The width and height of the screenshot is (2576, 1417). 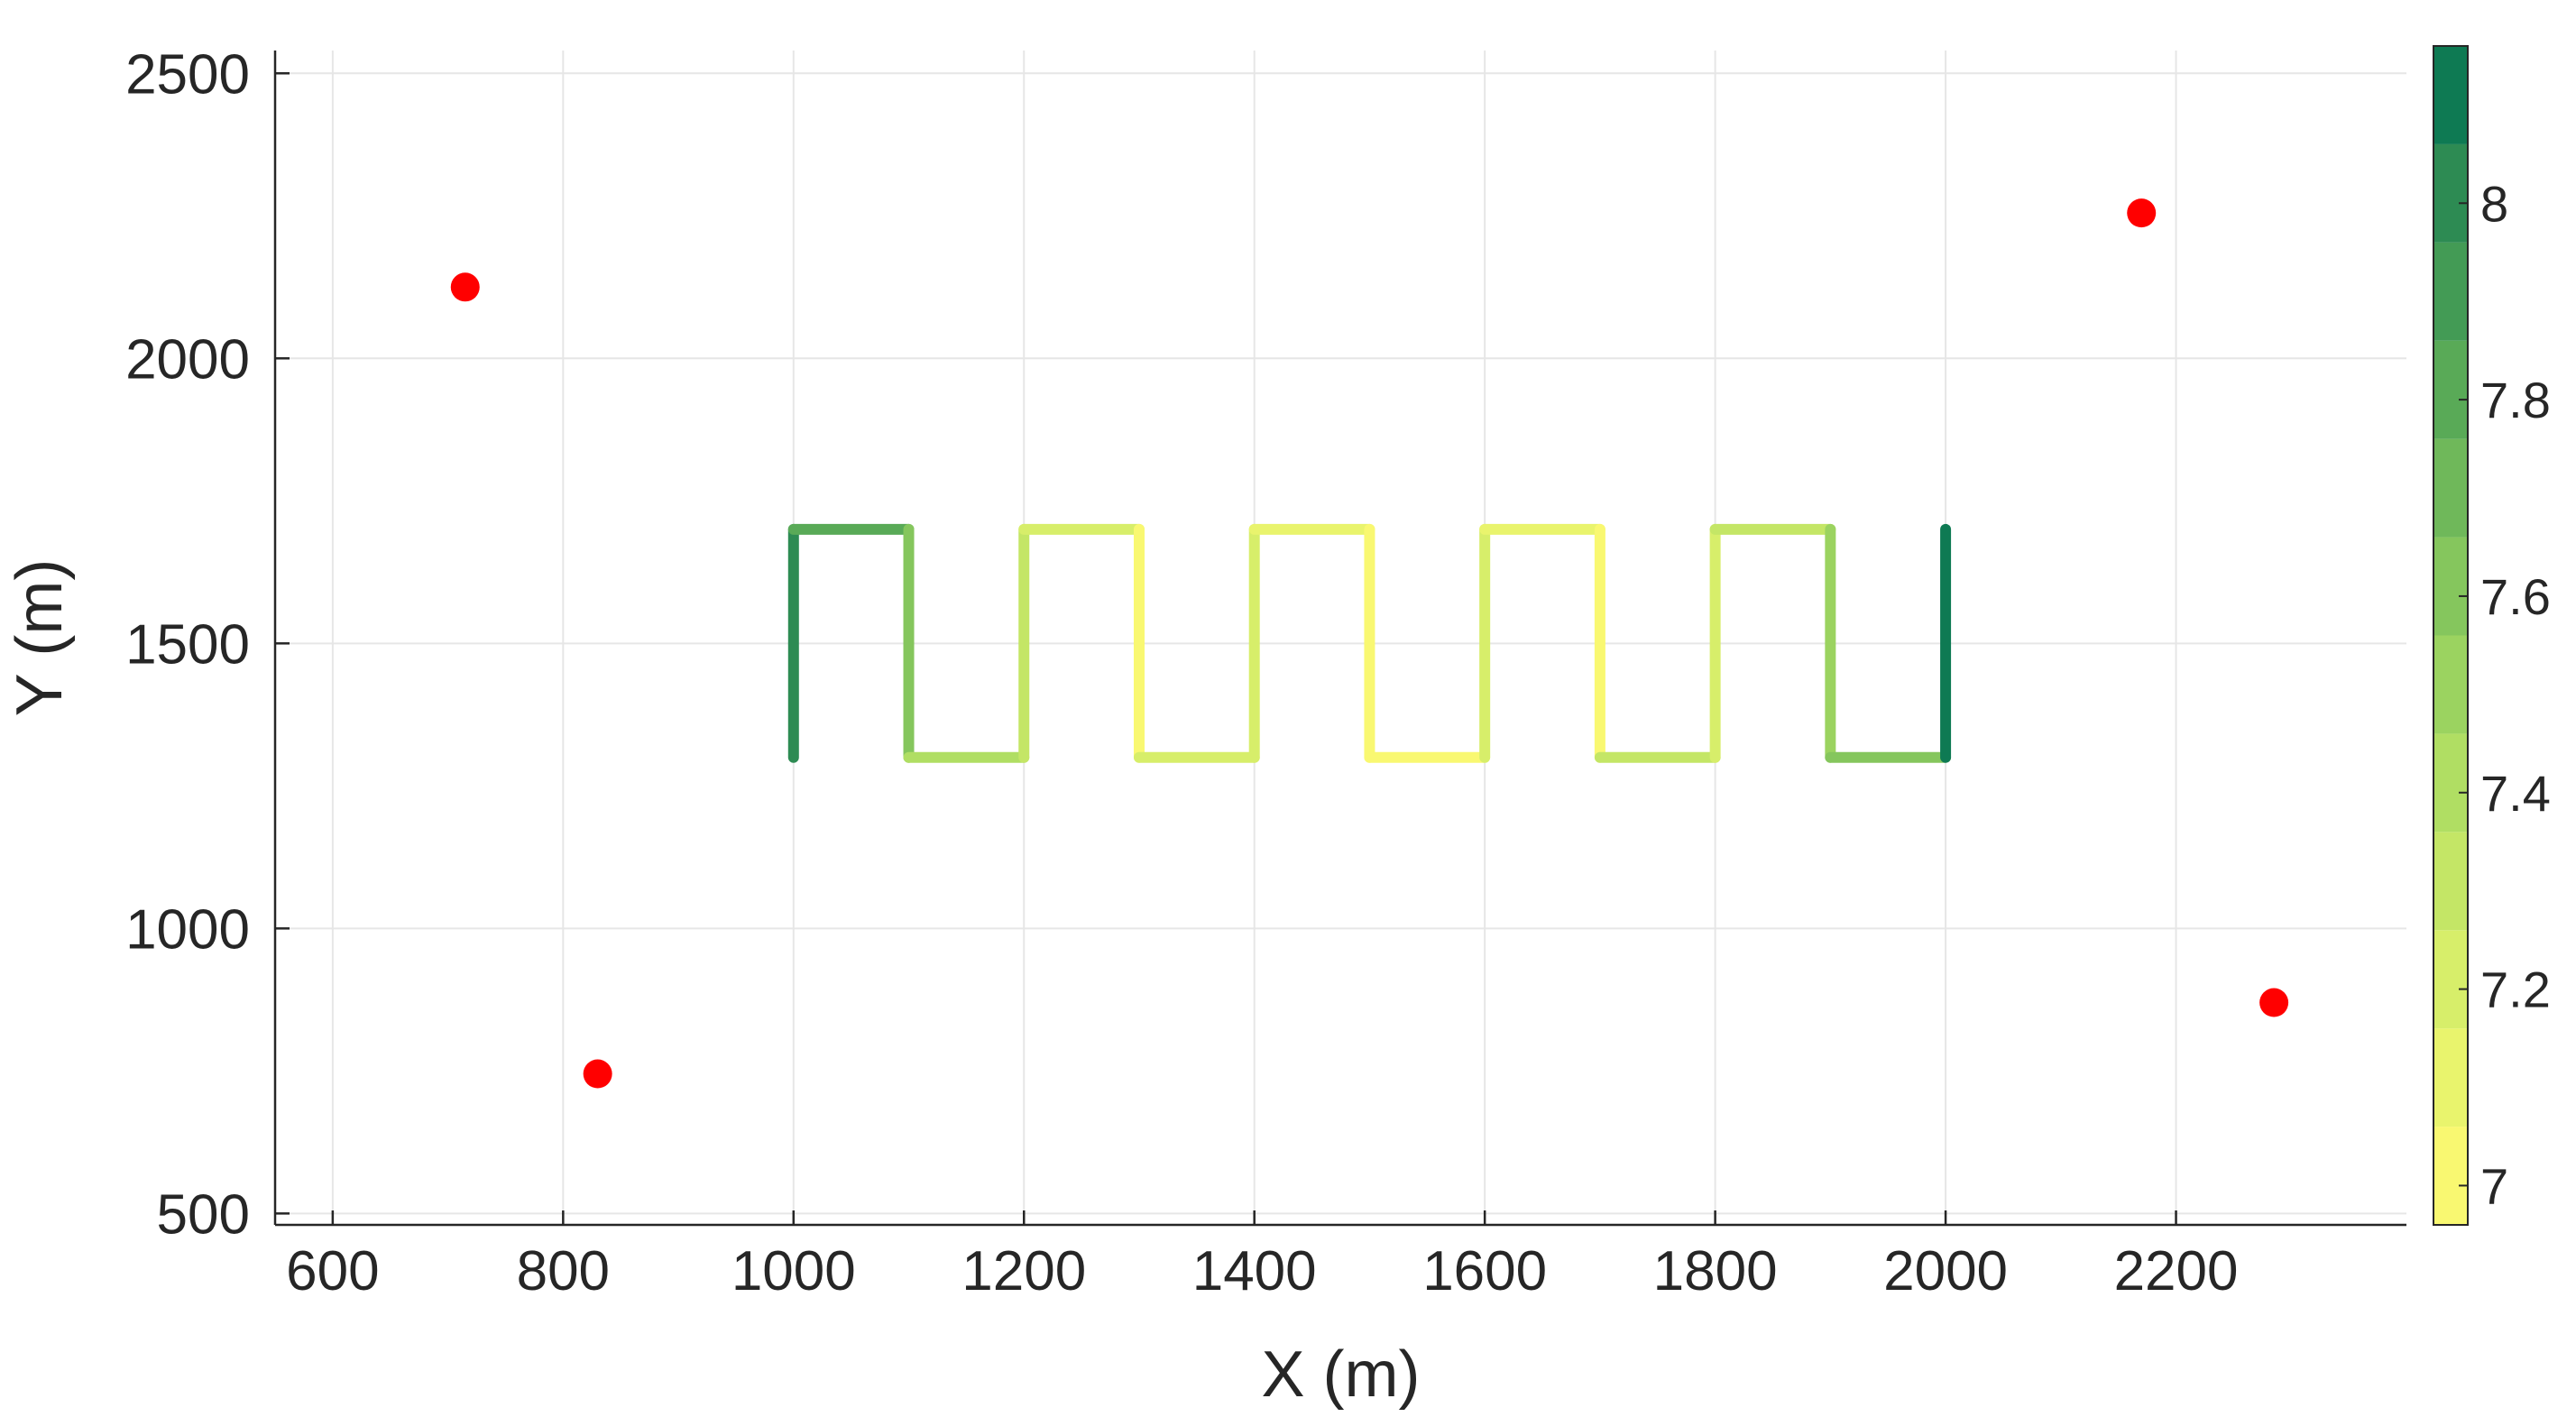 What do you see at coordinates (188, 74) in the screenshot?
I see `y-tick-label: 2500` at bounding box center [188, 74].